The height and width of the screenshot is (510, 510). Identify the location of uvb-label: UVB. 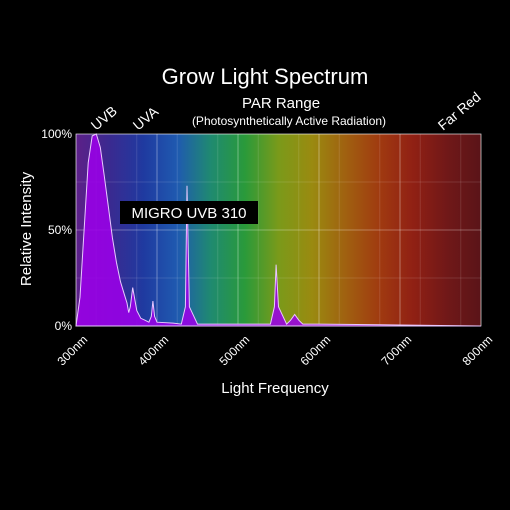
(104, 118).